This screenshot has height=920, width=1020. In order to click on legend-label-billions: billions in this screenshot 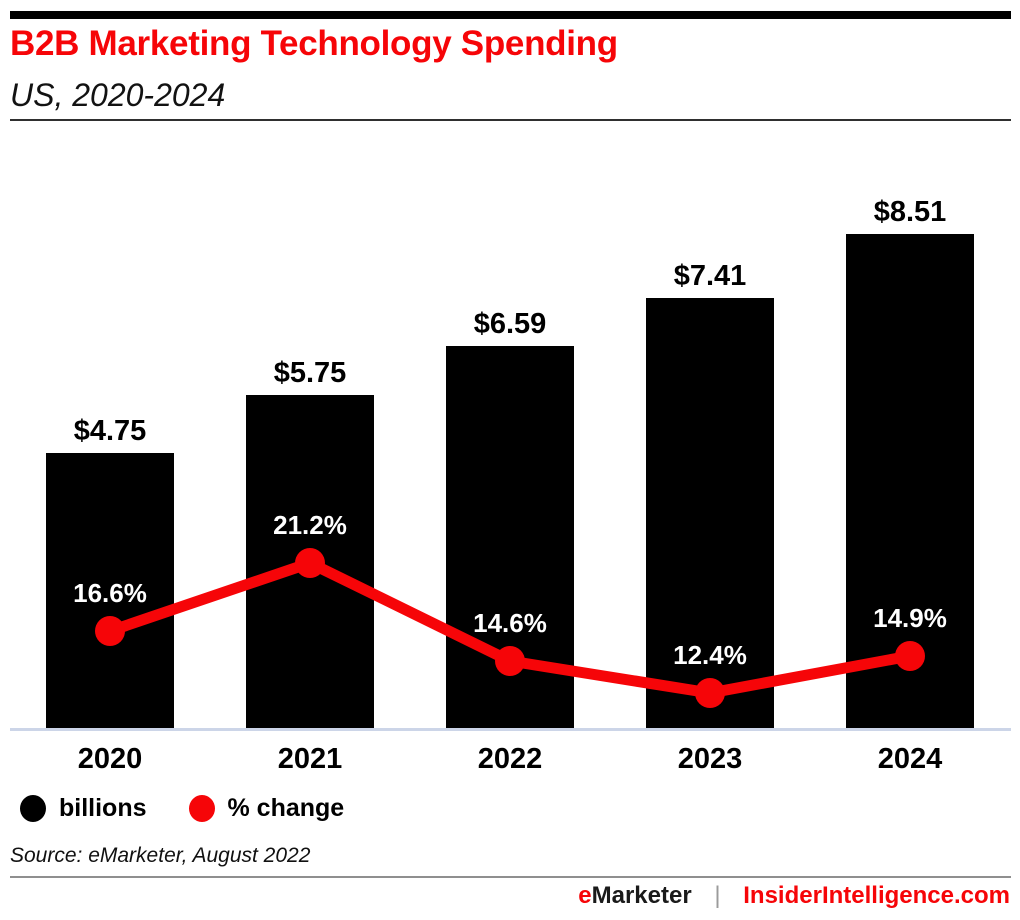, I will do `click(103, 808)`.